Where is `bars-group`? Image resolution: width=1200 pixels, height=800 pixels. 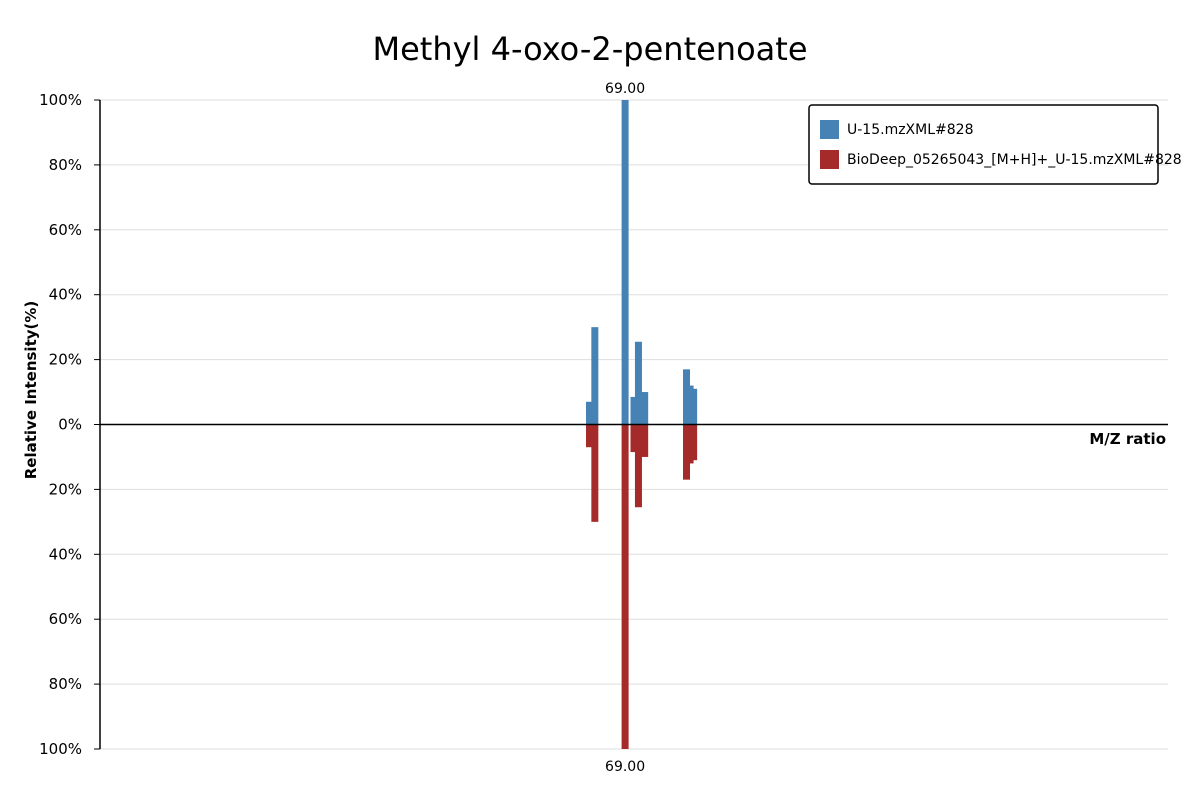 bars-group is located at coordinates (642, 424).